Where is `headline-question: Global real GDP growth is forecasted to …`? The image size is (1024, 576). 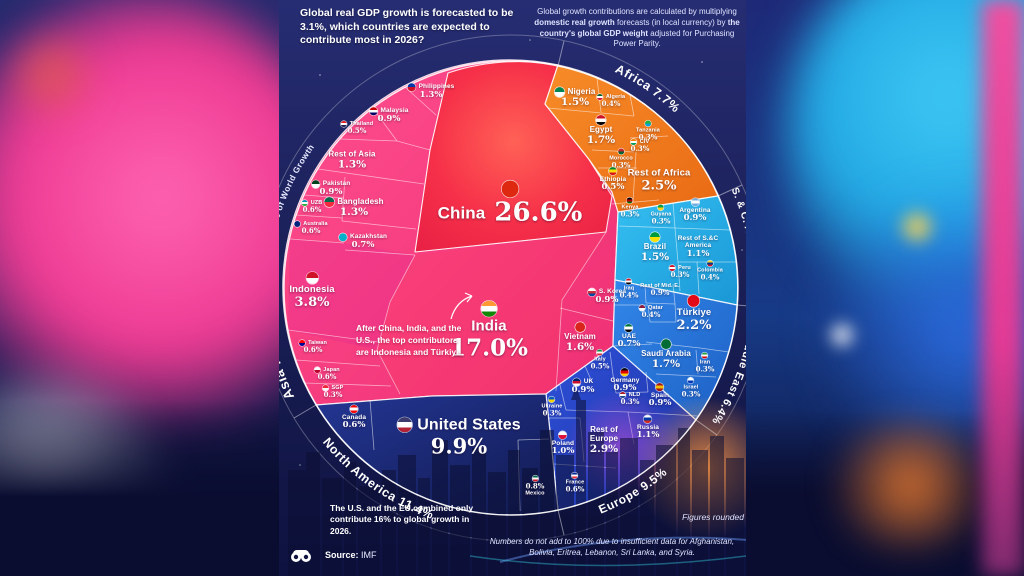 headline-question: Global real GDP growth is forecasted to … is located at coordinates (407, 27).